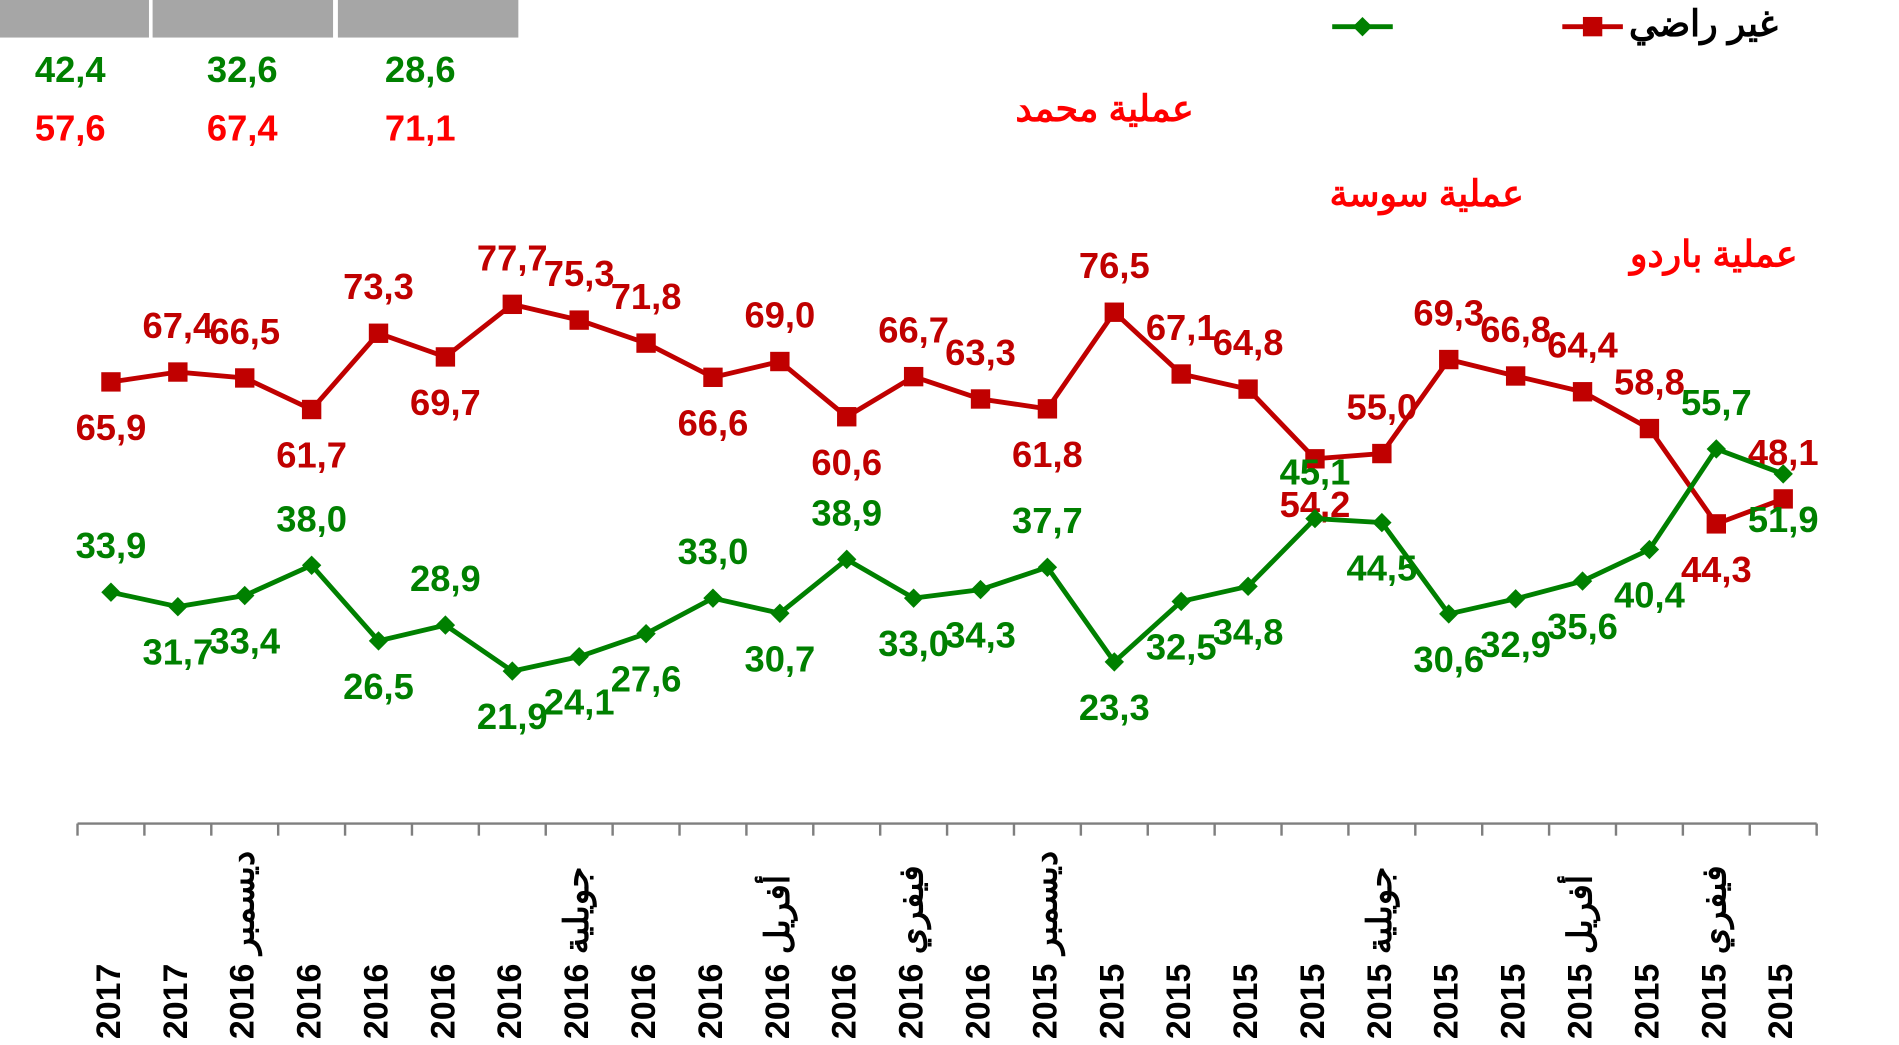  I want to click on x-tick-label: ديسمبر 2016, so click(243, 945).